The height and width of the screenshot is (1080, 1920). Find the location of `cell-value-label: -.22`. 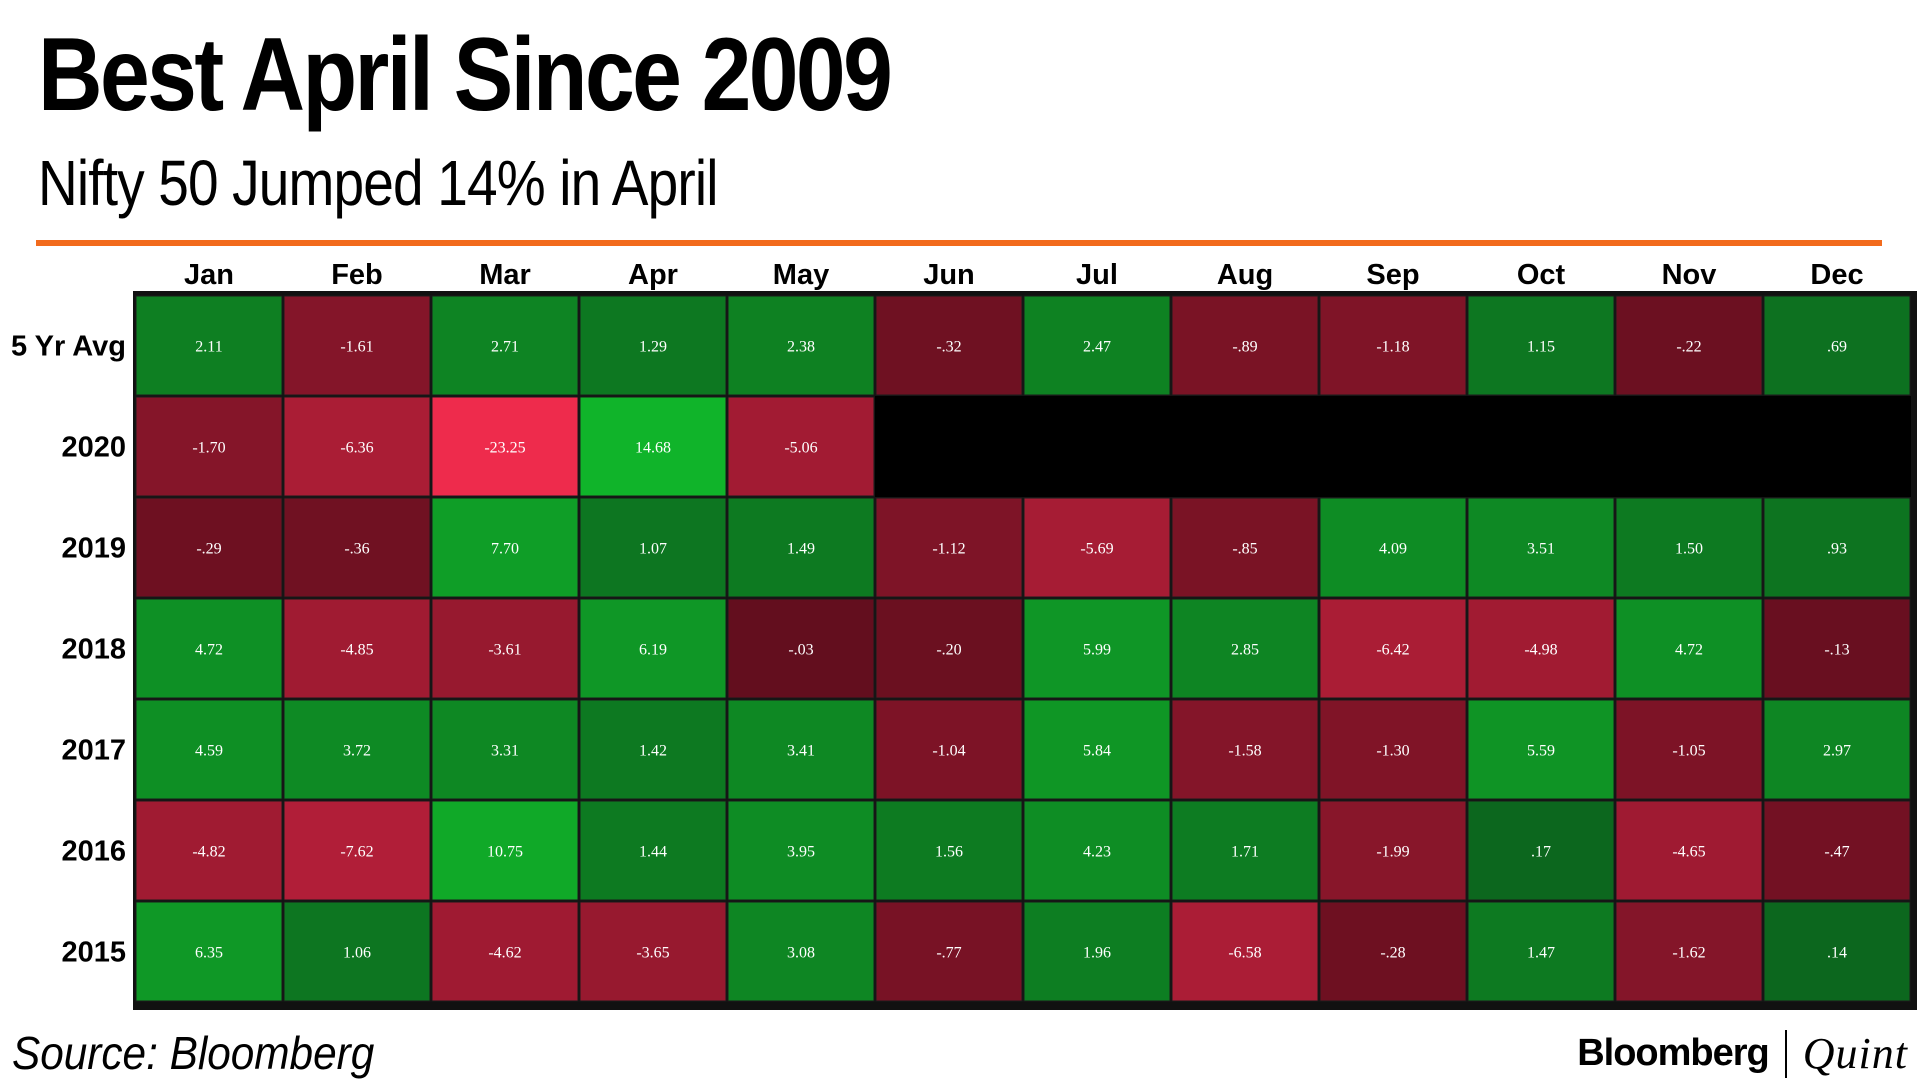

cell-value-label: -.22 is located at coordinates (1688, 347).